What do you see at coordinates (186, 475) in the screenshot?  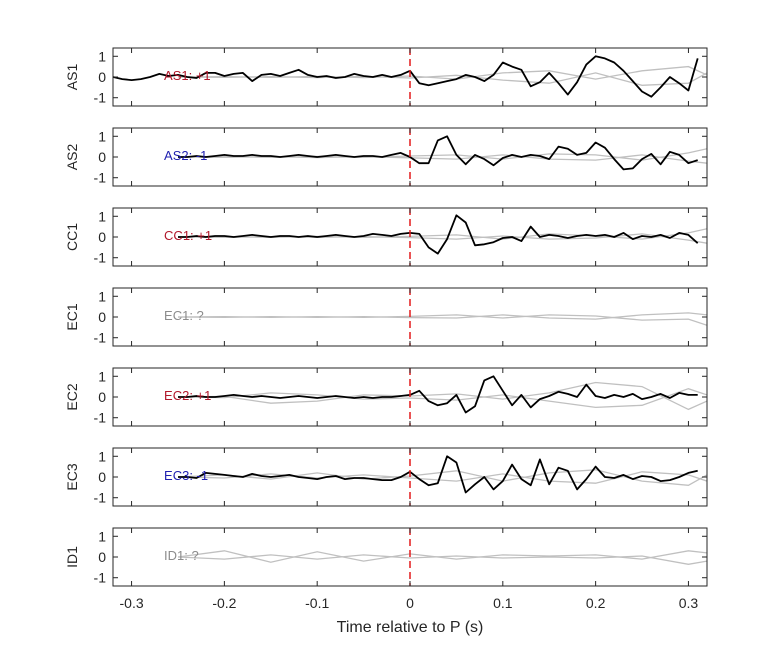 I see `polarity-label: EC3: -1` at bounding box center [186, 475].